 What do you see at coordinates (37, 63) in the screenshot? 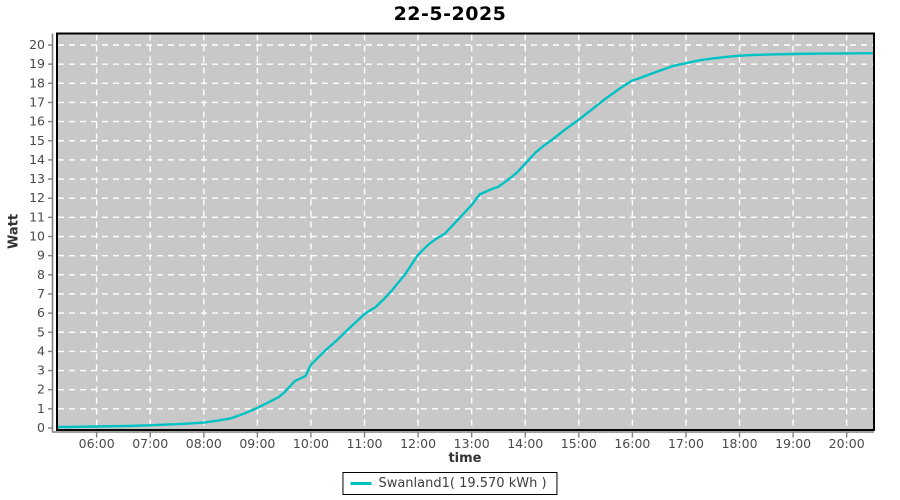
I see `y-tick-label: 19` at bounding box center [37, 63].